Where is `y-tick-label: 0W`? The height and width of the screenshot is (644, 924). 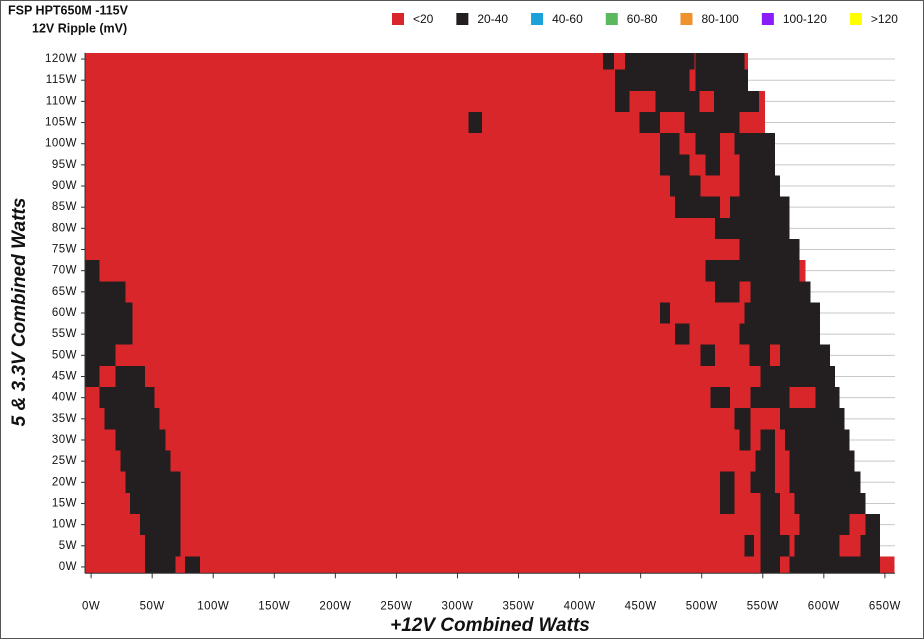 y-tick-label: 0W is located at coordinates (68, 567).